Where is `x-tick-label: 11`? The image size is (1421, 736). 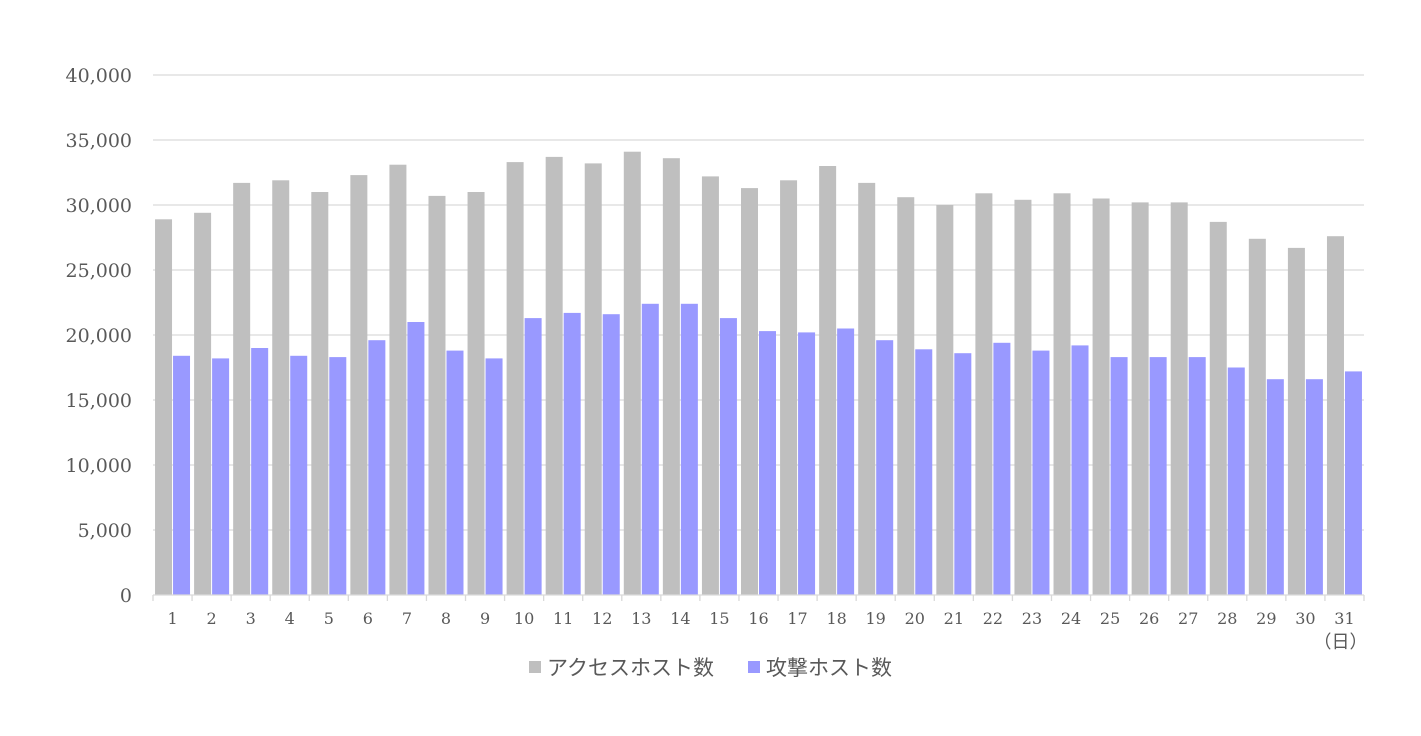 x-tick-label: 11 is located at coordinates (563, 618).